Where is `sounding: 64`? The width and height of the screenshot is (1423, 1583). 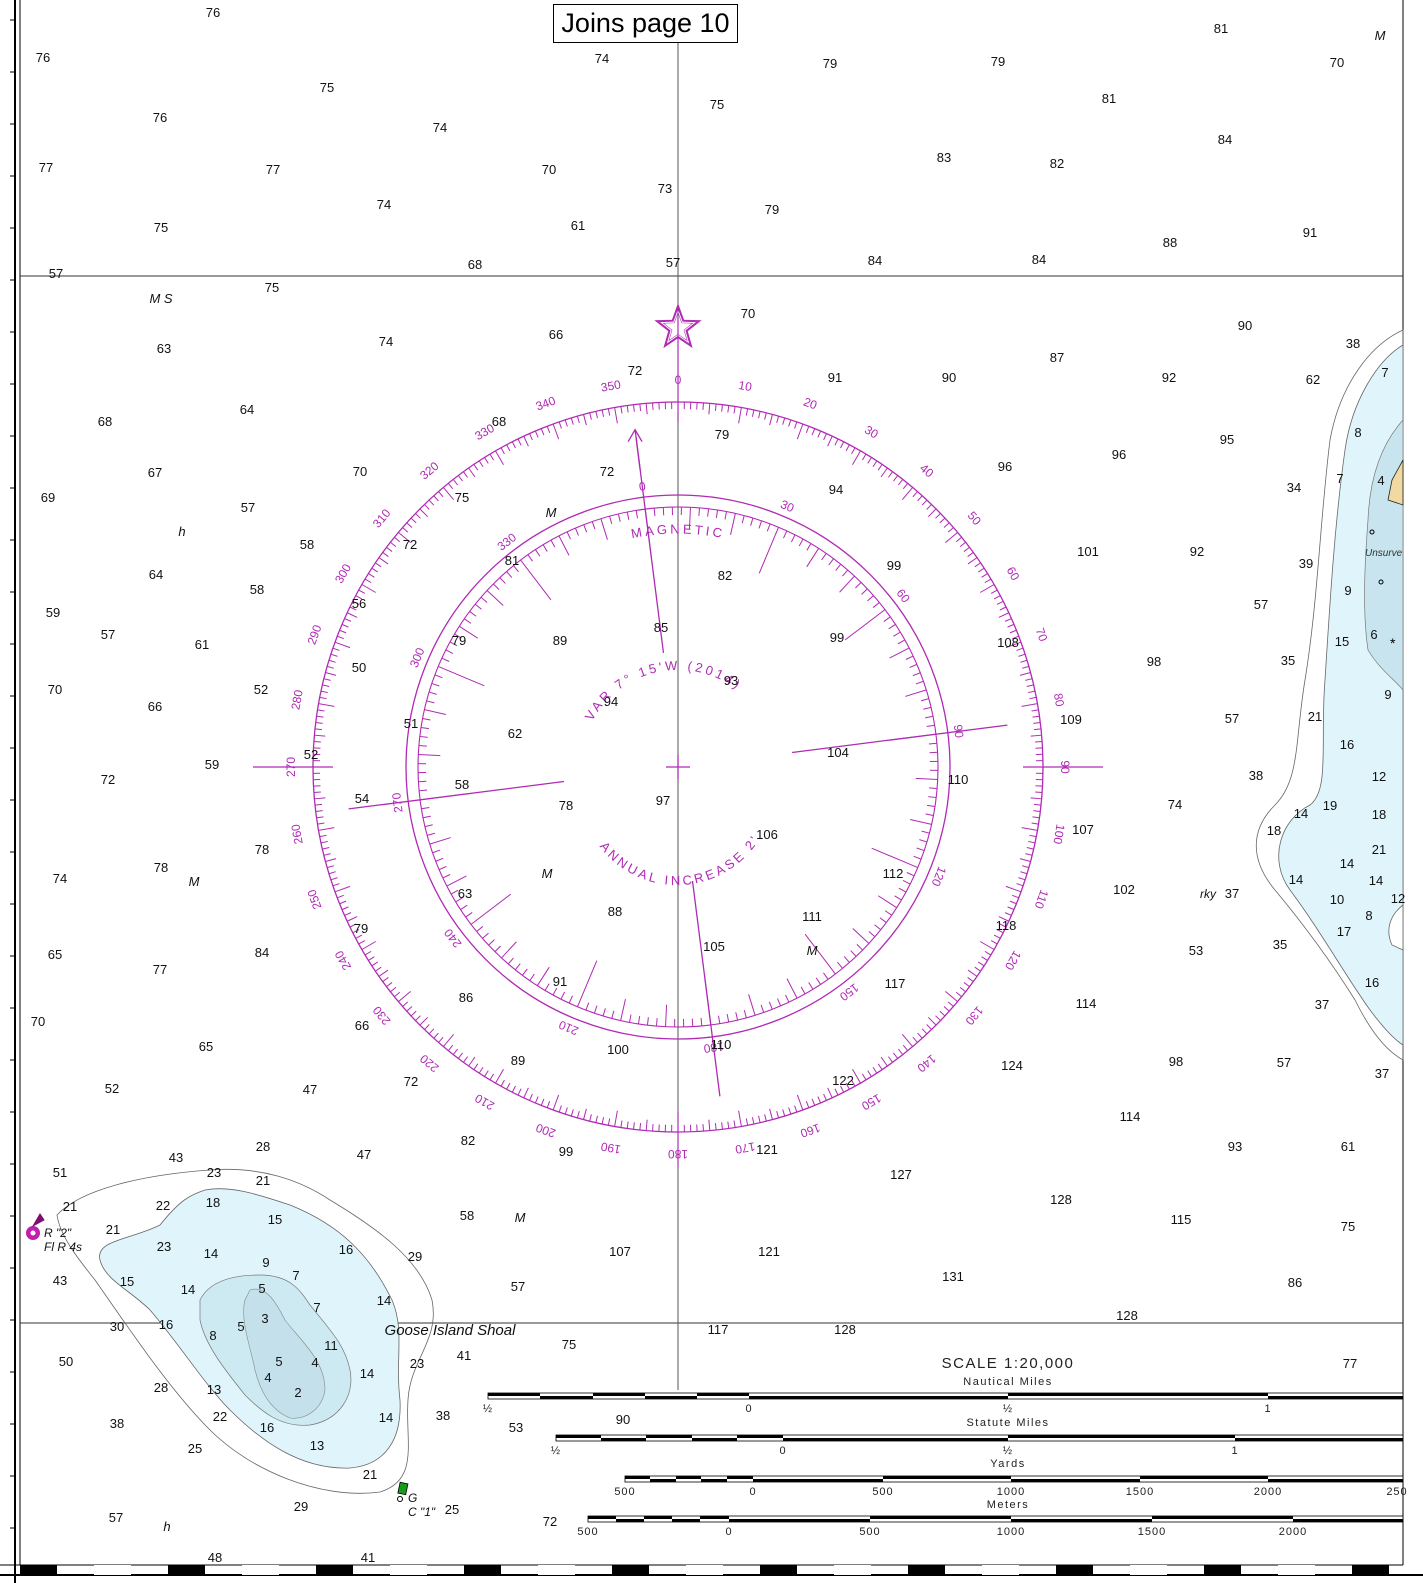 sounding: 64 is located at coordinates (247, 409).